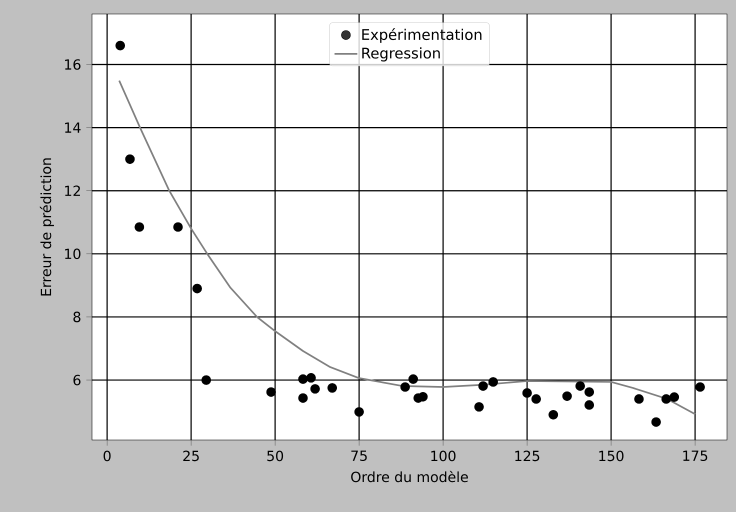 The width and height of the screenshot is (736, 512). I want to click on legend-label: Expérimentation, so click(422, 35).